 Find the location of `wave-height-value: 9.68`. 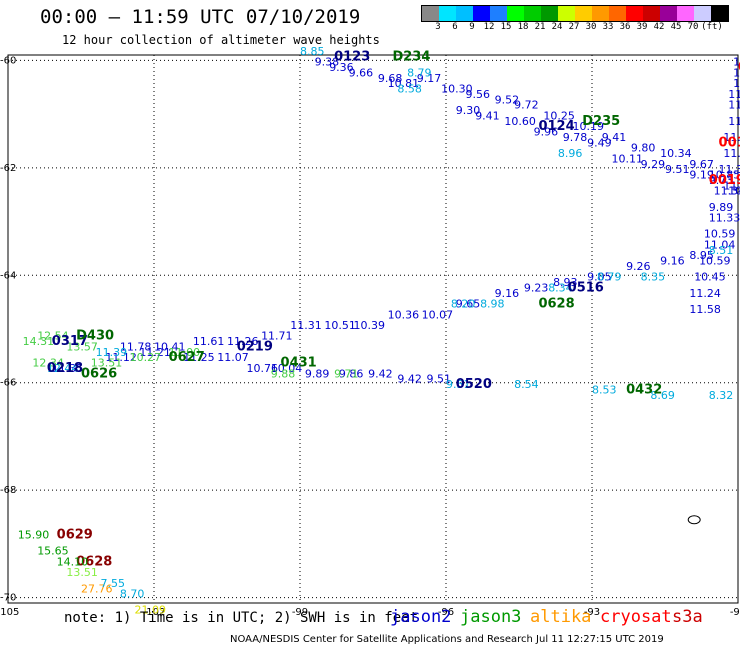

wave-height-value: 9.68 is located at coordinates (390, 78).